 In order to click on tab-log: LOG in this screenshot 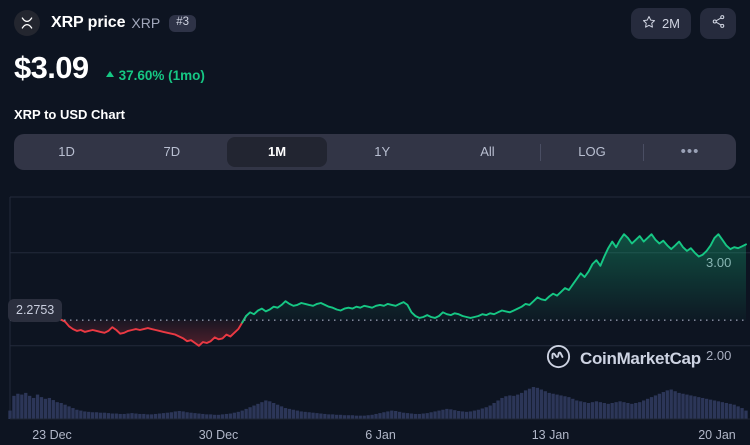, I will do `click(592, 151)`.